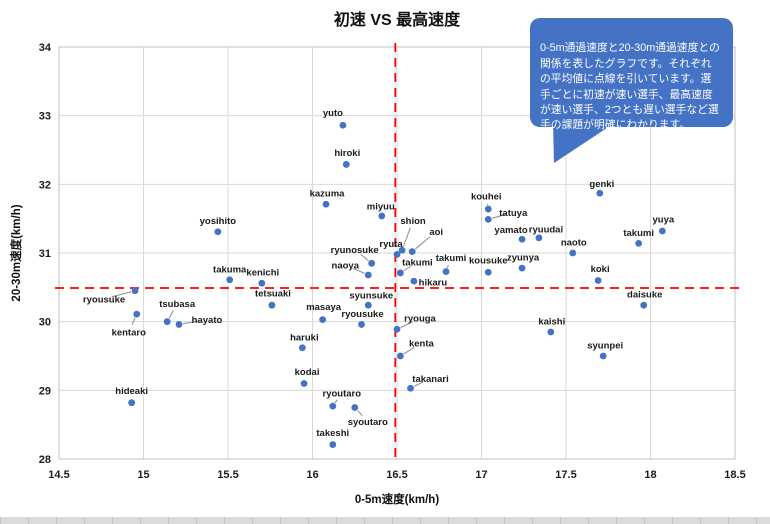  What do you see at coordinates (137, 314) in the screenshot?
I see `data-point-43-kentaro` at bounding box center [137, 314].